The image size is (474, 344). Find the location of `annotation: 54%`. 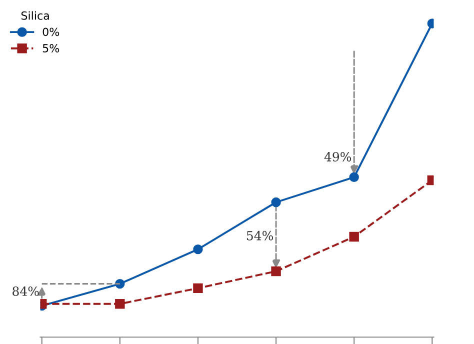

annotation: 54% is located at coordinates (259, 235).